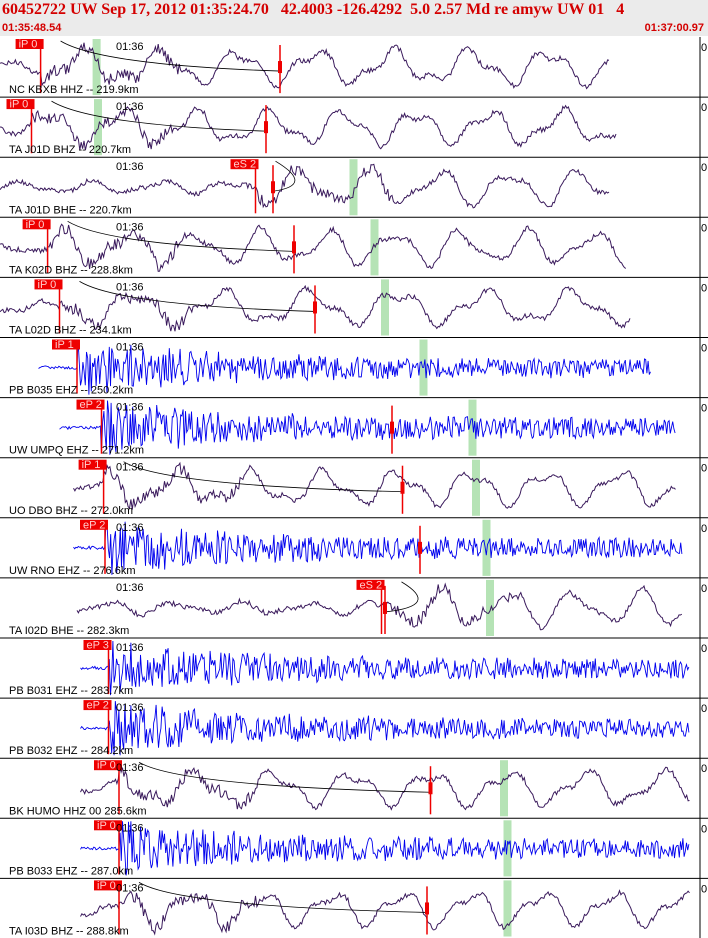 The width and height of the screenshot is (708, 938). I want to click on station-label: TA I02D BHE -- 282.3km, so click(69, 631).